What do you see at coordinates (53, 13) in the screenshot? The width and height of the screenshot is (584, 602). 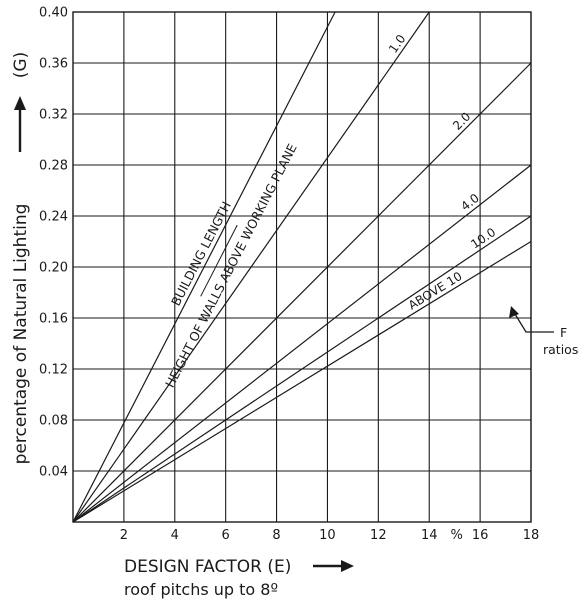 I see `y-tick-label: 0.40` at bounding box center [53, 13].